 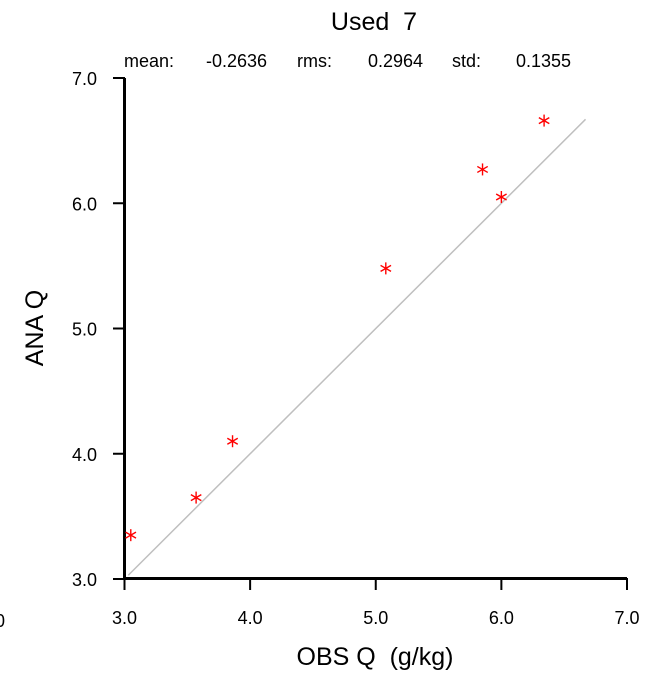 What do you see at coordinates (626, 618) in the screenshot?
I see `x-tick-label: 7.0` at bounding box center [626, 618].